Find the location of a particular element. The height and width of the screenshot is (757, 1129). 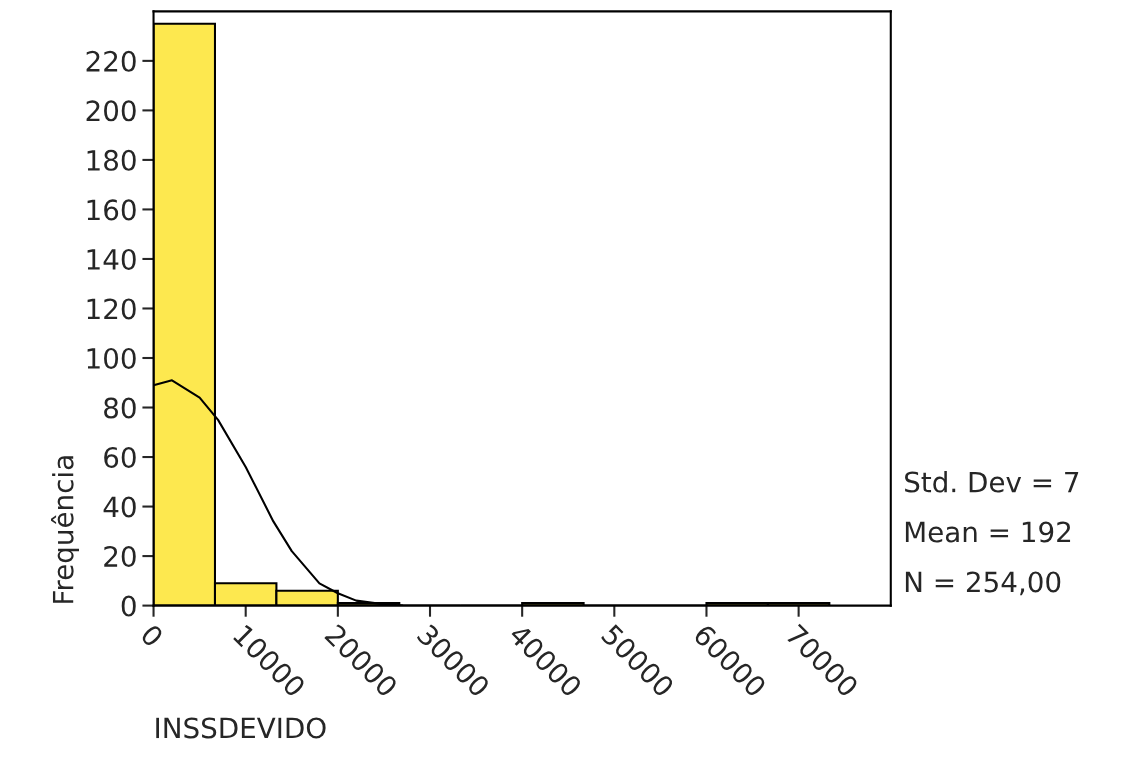

y-tick-label: 100 is located at coordinates (111, 358).